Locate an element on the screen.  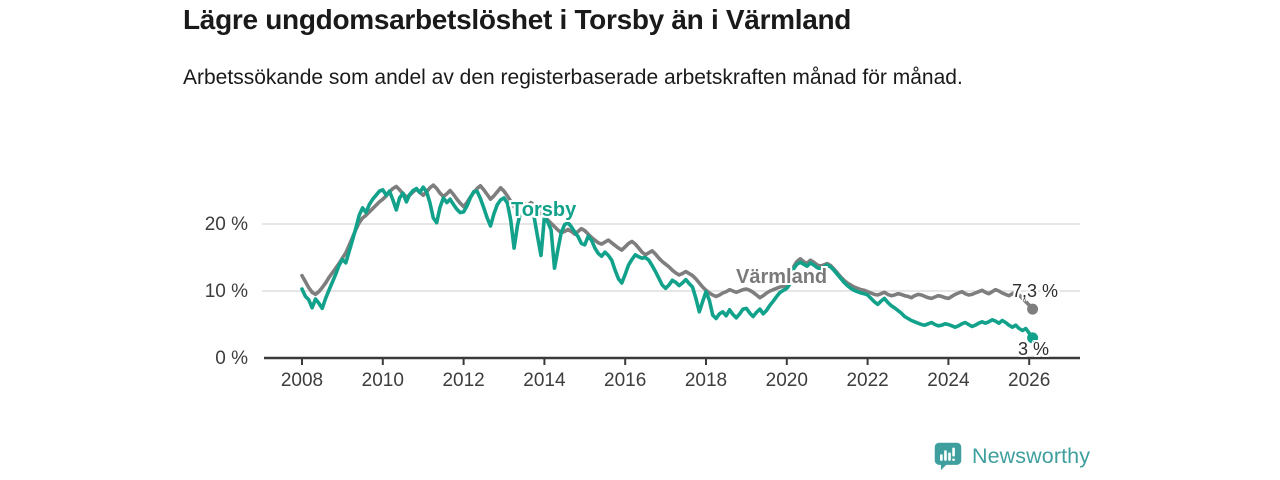
svg-text: 2010 is located at coordinates (383, 380).